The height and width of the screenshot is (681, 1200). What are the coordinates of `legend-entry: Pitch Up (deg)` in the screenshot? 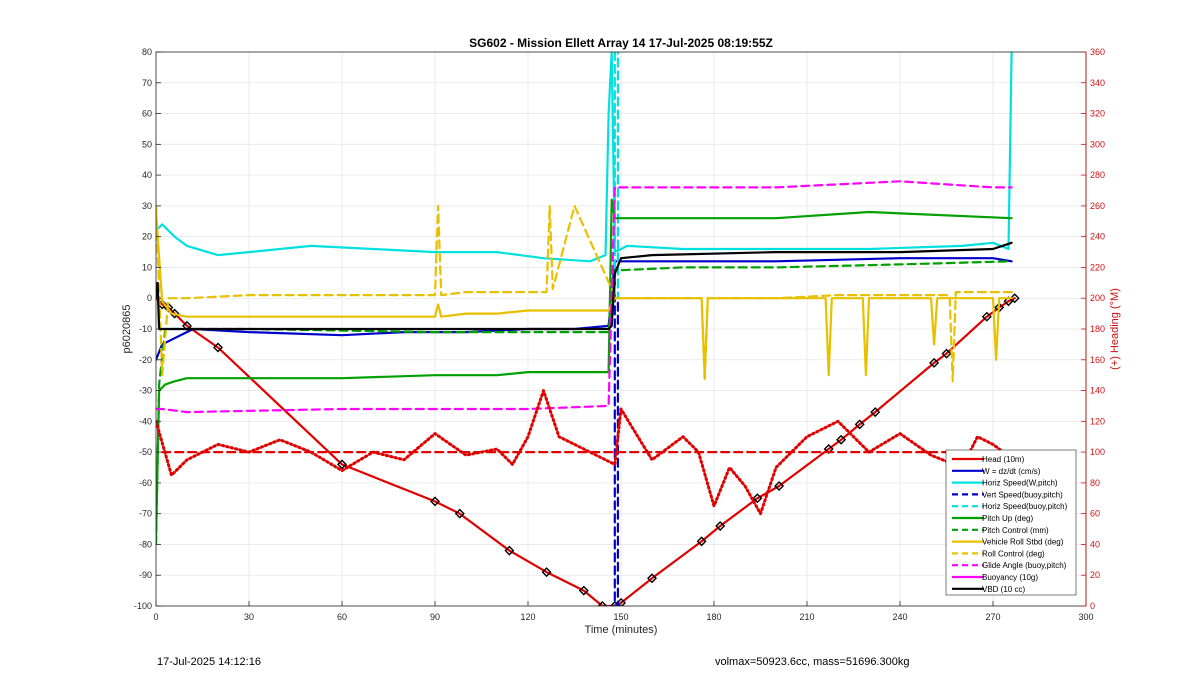 It's located at (1007, 518).